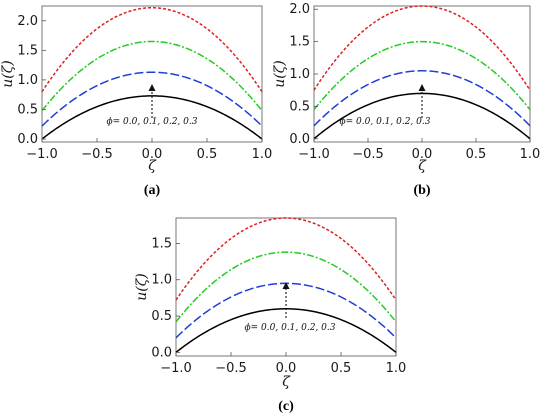 The image size is (550, 420). I want to click on panel-label: (c), so click(286, 406).